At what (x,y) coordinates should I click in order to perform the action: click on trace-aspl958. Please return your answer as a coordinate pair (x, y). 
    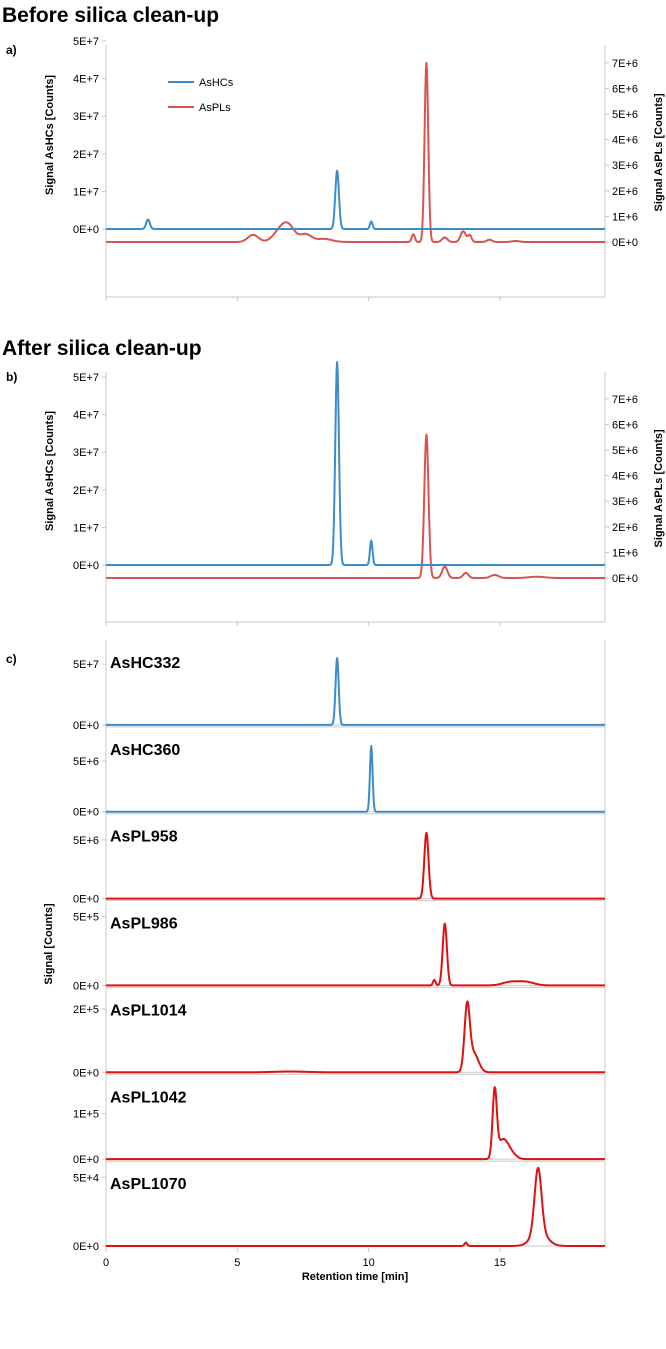
    Looking at the image, I should click on (355, 865).